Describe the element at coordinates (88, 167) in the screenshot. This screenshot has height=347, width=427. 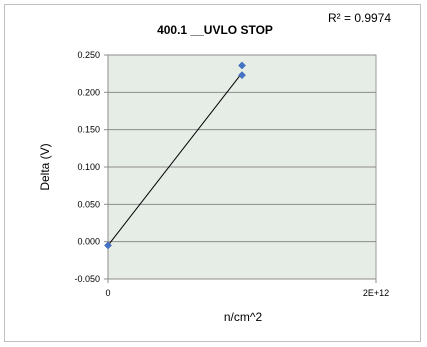
I see `y-tick-label: 0.100` at that location.